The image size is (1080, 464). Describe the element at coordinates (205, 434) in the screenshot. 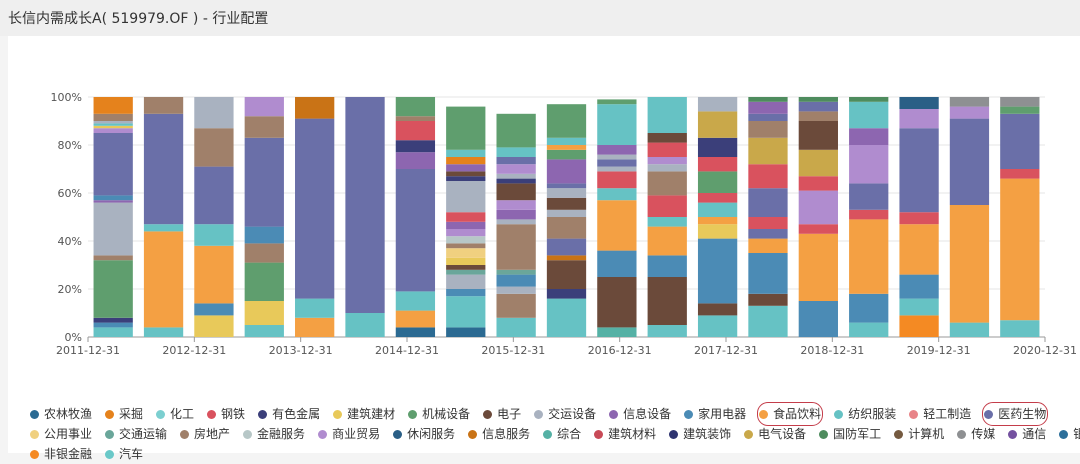

I see `legend-item: 房地产` at that location.